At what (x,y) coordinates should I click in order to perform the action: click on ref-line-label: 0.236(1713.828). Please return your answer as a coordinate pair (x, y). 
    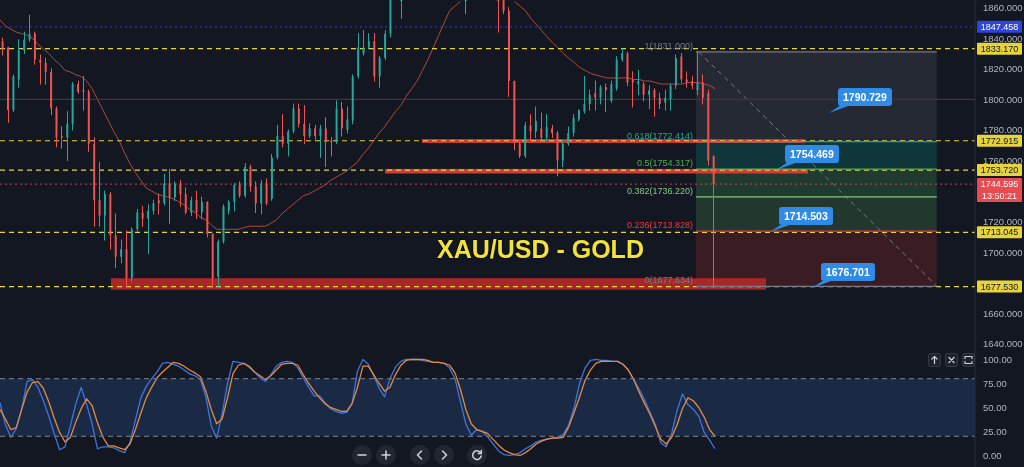
    Looking at the image, I should click on (659, 225).